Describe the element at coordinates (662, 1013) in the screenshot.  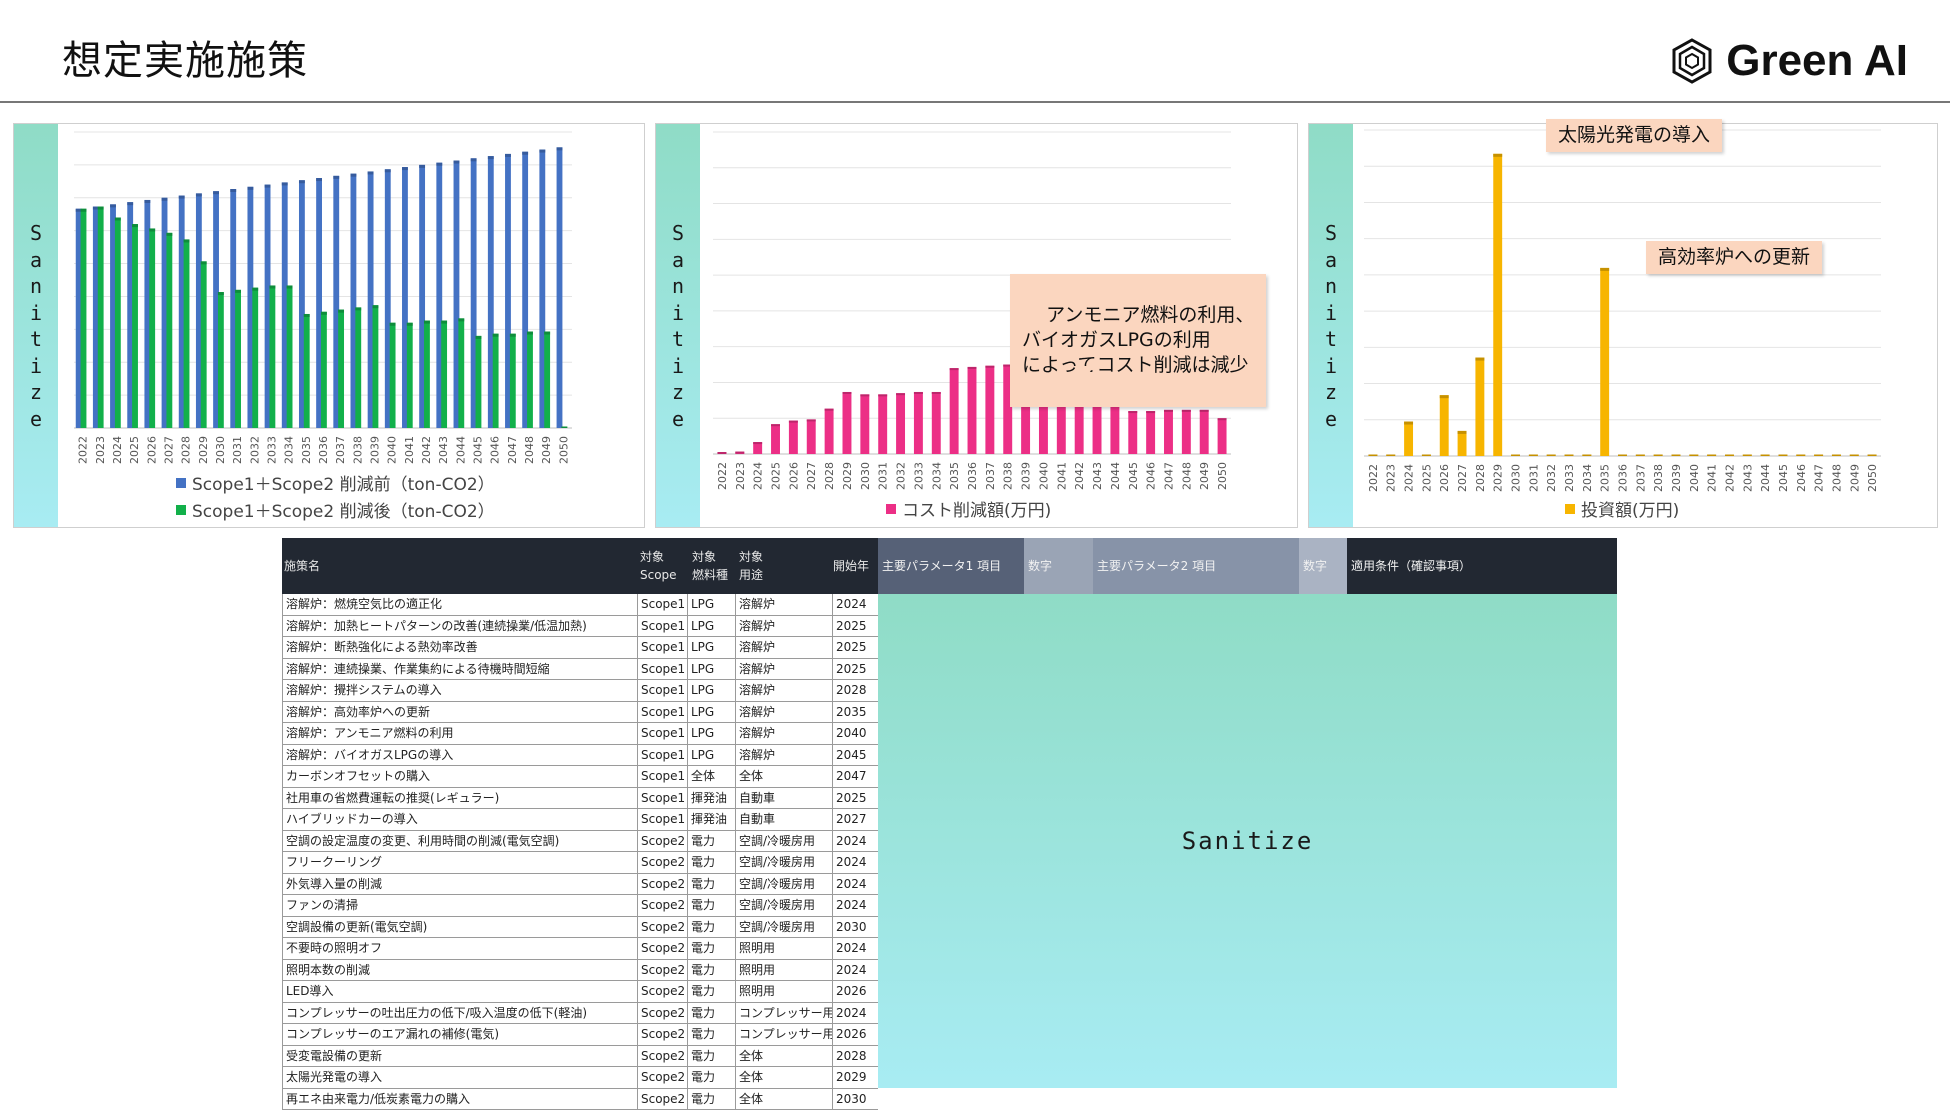
I see `cell-scope: Scope2` at that location.